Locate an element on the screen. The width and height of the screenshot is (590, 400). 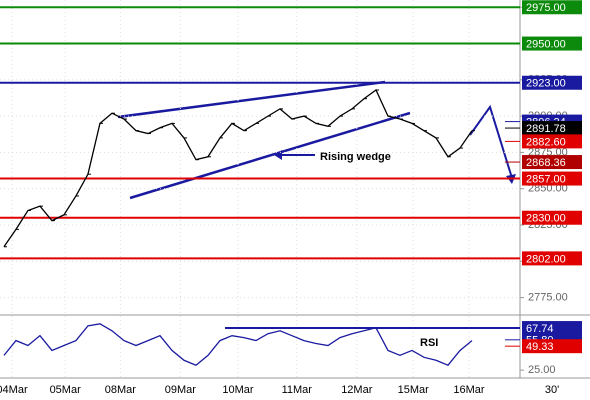
wedge-lower is located at coordinates (270, 155).